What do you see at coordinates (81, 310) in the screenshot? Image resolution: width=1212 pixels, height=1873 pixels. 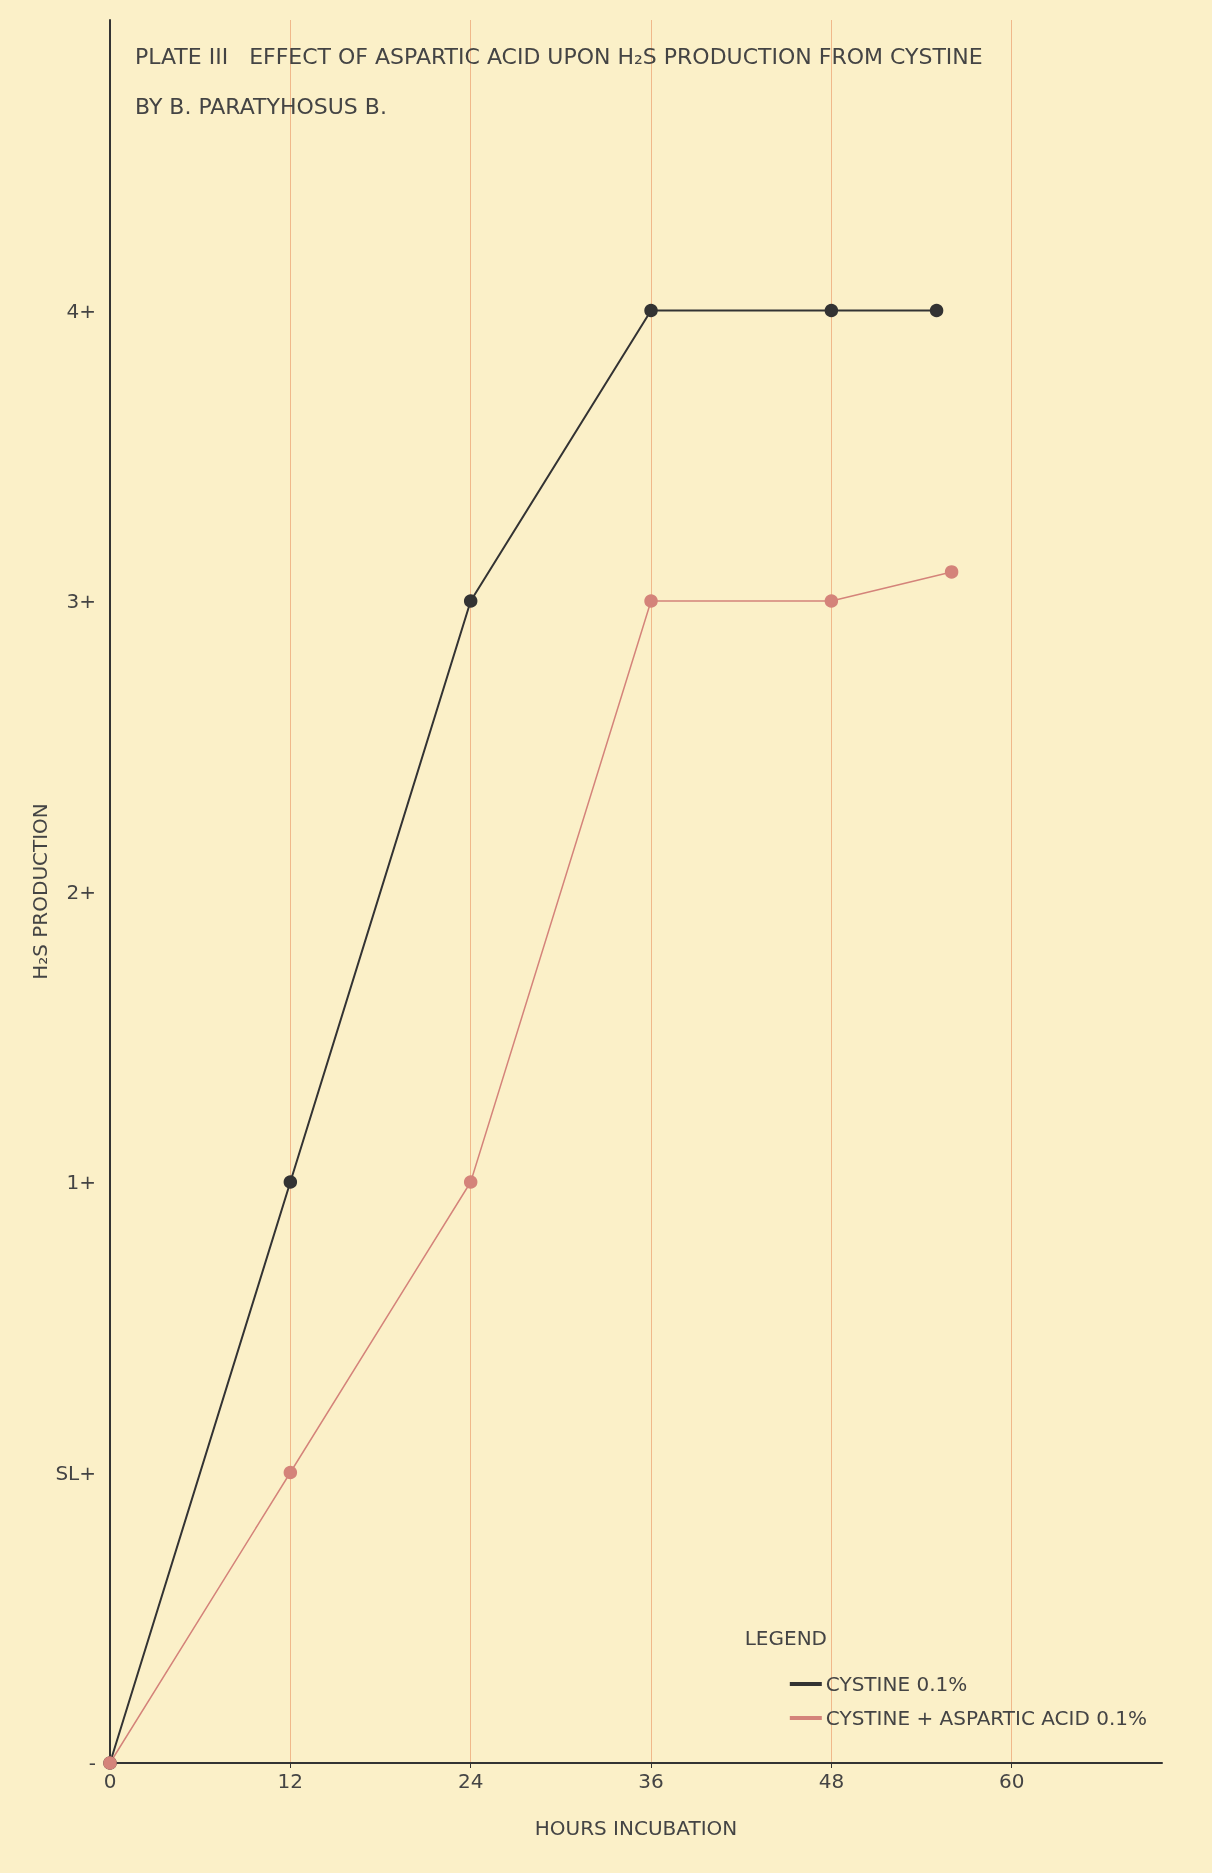 I see `text: 4+` at bounding box center [81, 310].